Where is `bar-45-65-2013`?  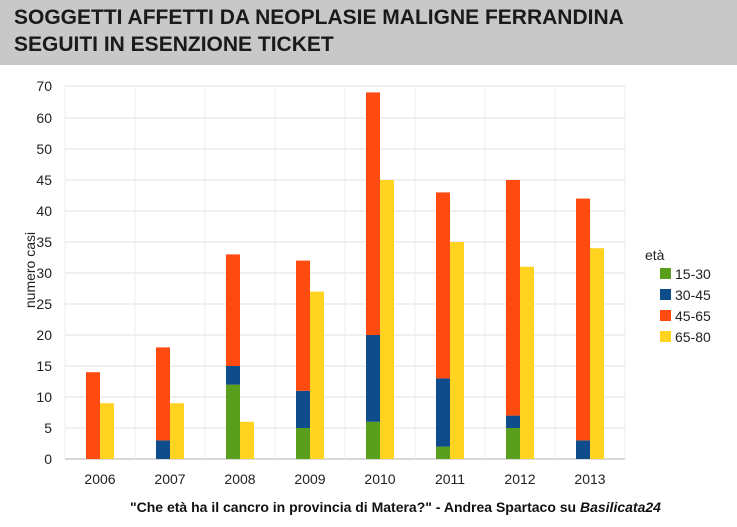 bar-45-65-2013 is located at coordinates (583, 319).